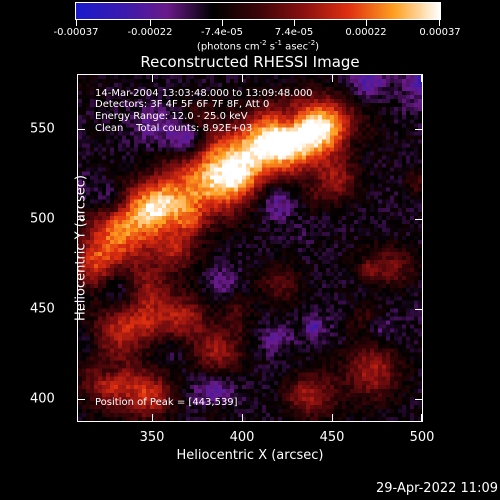 The height and width of the screenshot is (500, 500). Describe the element at coordinates (437, 488) in the screenshot. I see `footer-timestamp: 29-Apr-2022 11:09` at that location.